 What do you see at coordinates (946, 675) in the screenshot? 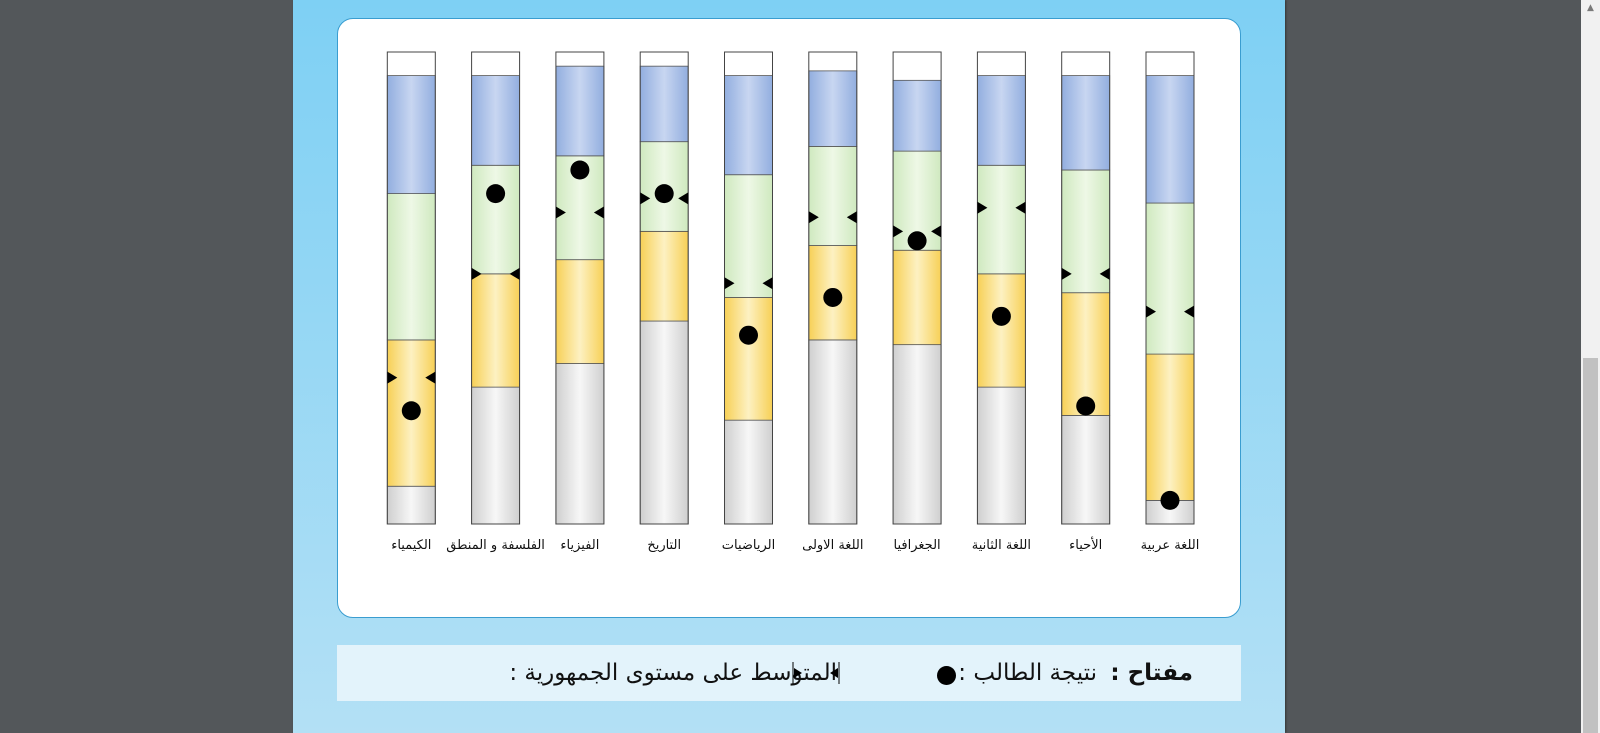
I see `student-result-dot-icon` at bounding box center [946, 675].